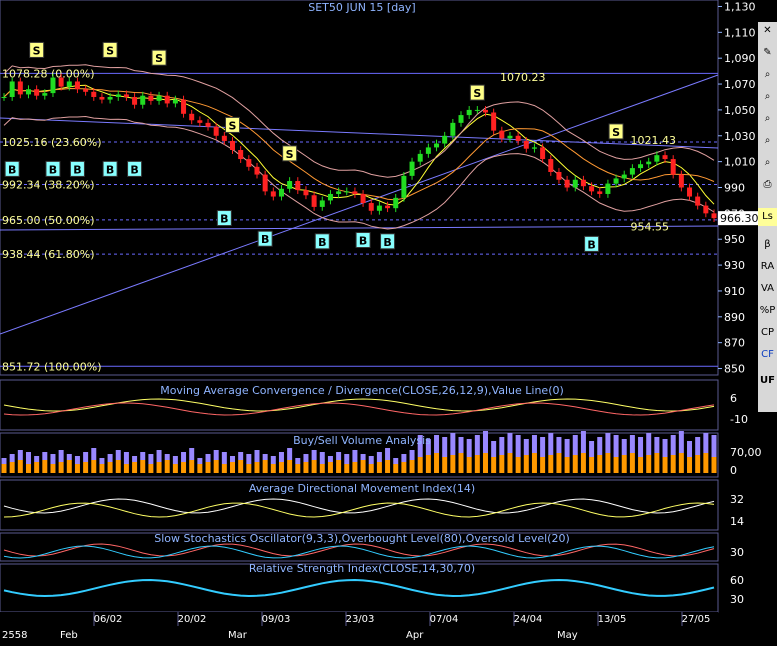 Image resolution: width=777 pixels, height=646 pixels. I want to click on x-month-label-2: Mar, so click(238, 635).